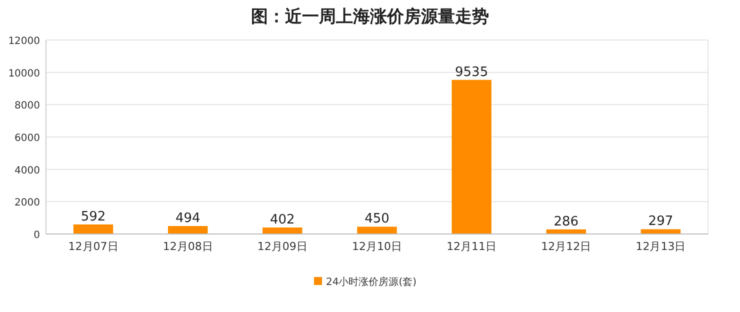  What do you see at coordinates (471, 246) in the screenshot?
I see `x-tick-label: 12月11日` at bounding box center [471, 246].